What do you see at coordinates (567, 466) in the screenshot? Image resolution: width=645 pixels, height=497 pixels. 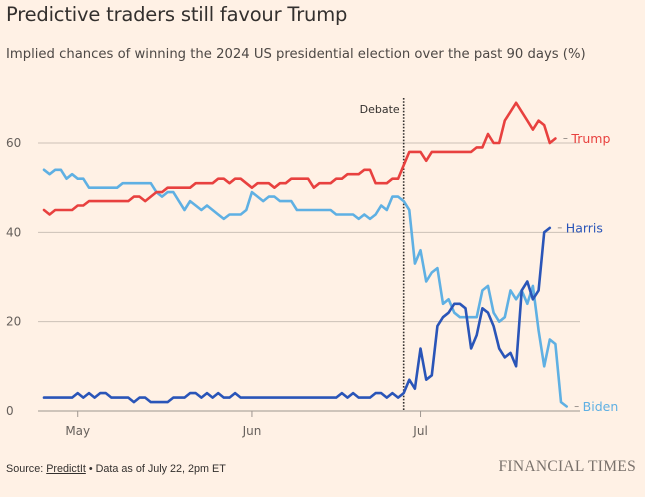 I see `brand-logo: FINANCIAL TIMES` at bounding box center [567, 466].